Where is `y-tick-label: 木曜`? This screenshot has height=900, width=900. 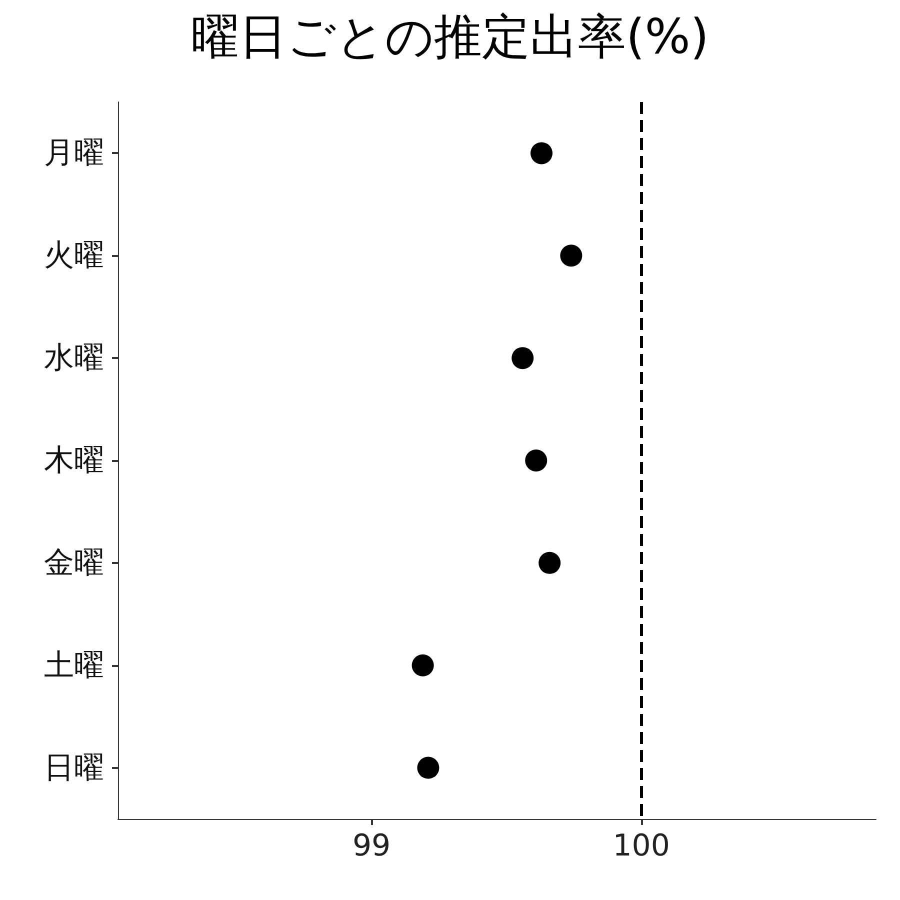 y-tick-label: 木曜 is located at coordinates (74, 460).